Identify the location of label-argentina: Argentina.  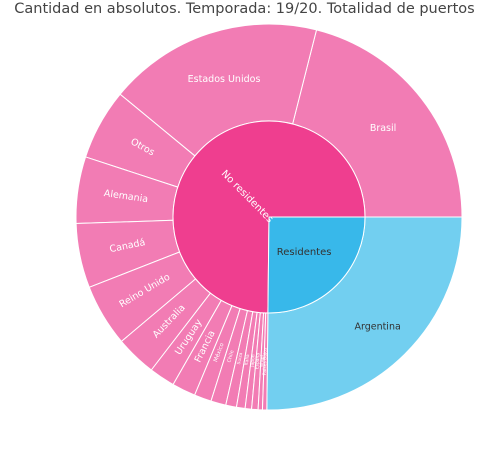
(377, 326).